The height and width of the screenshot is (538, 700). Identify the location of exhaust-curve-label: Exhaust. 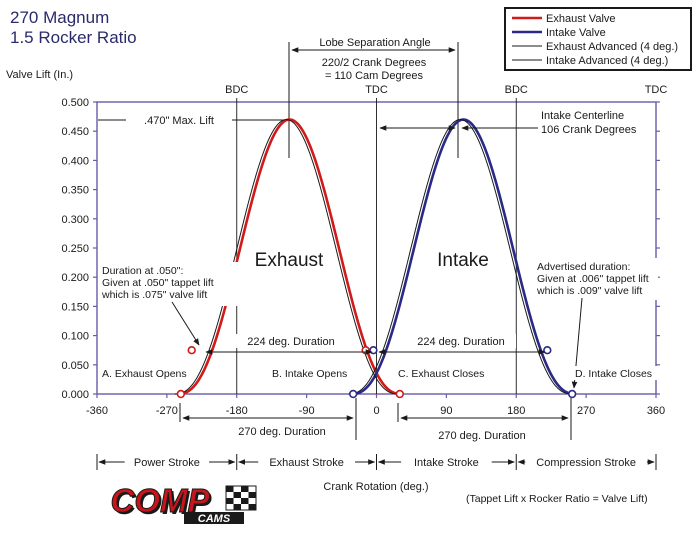
(289, 260).